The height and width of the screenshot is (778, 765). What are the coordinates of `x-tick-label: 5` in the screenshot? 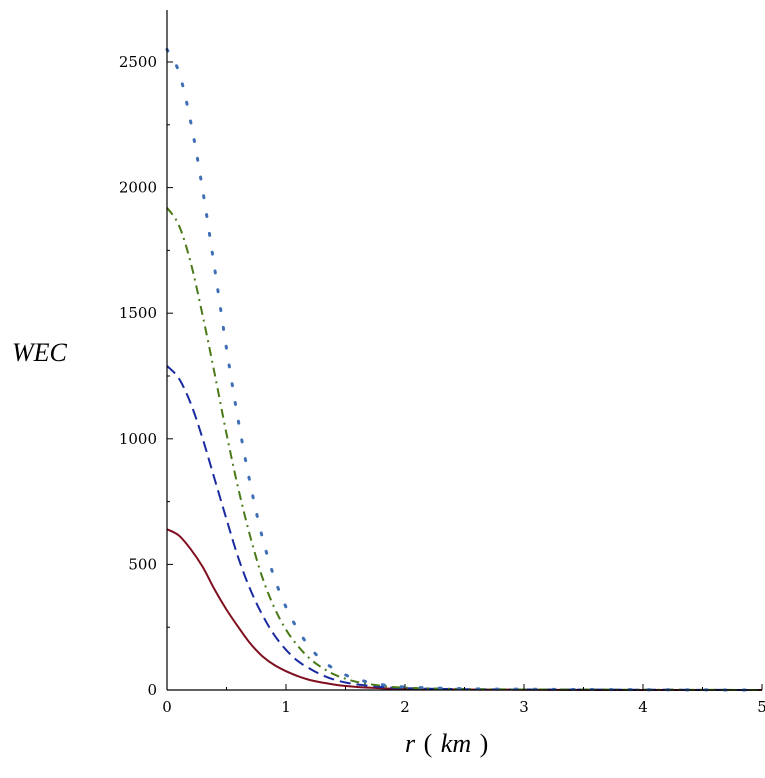 It's located at (761, 707).